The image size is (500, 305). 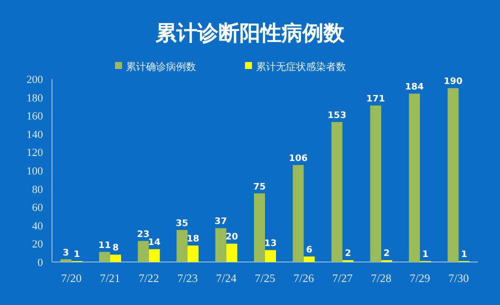 What do you see at coordinates (270, 244) in the screenshot?
I see `data-label: 13` at bounding box center [270, 244].